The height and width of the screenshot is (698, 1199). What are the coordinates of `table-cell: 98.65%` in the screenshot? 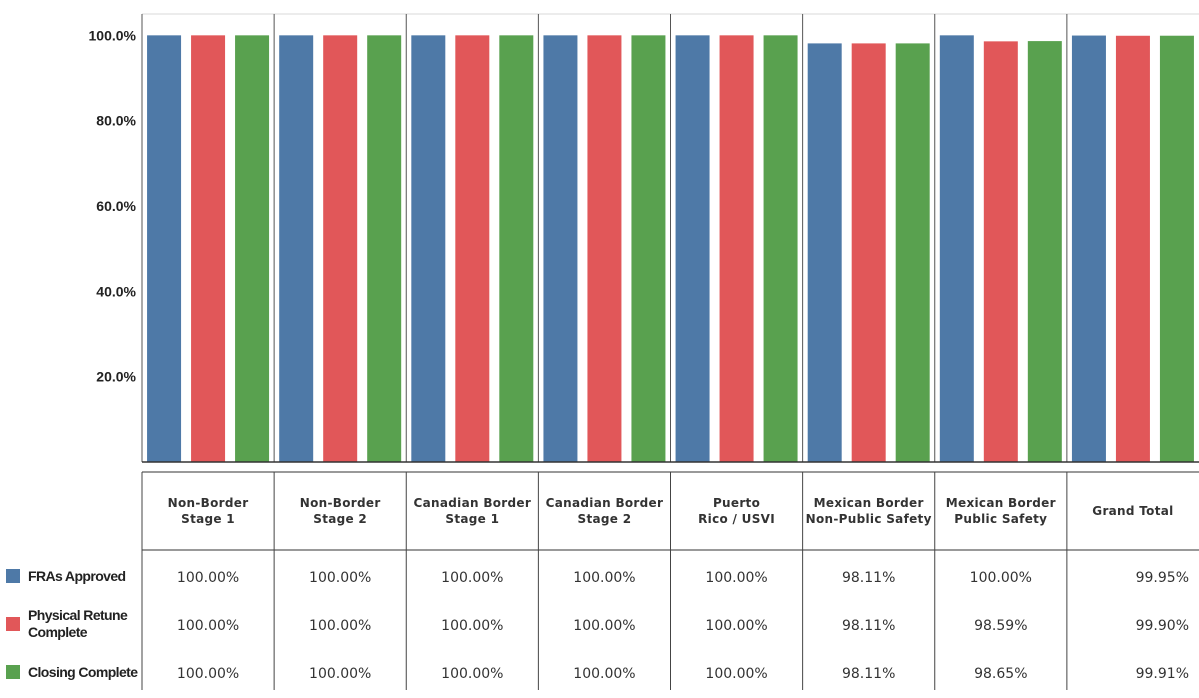 It's located at (1001, 674).